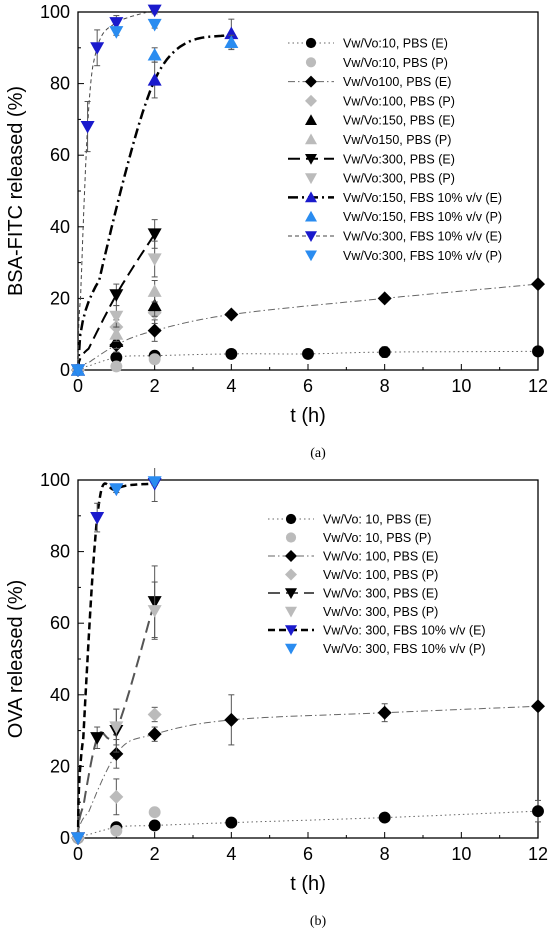  I want to click on y-tick-label: 80, so click(60, 552).